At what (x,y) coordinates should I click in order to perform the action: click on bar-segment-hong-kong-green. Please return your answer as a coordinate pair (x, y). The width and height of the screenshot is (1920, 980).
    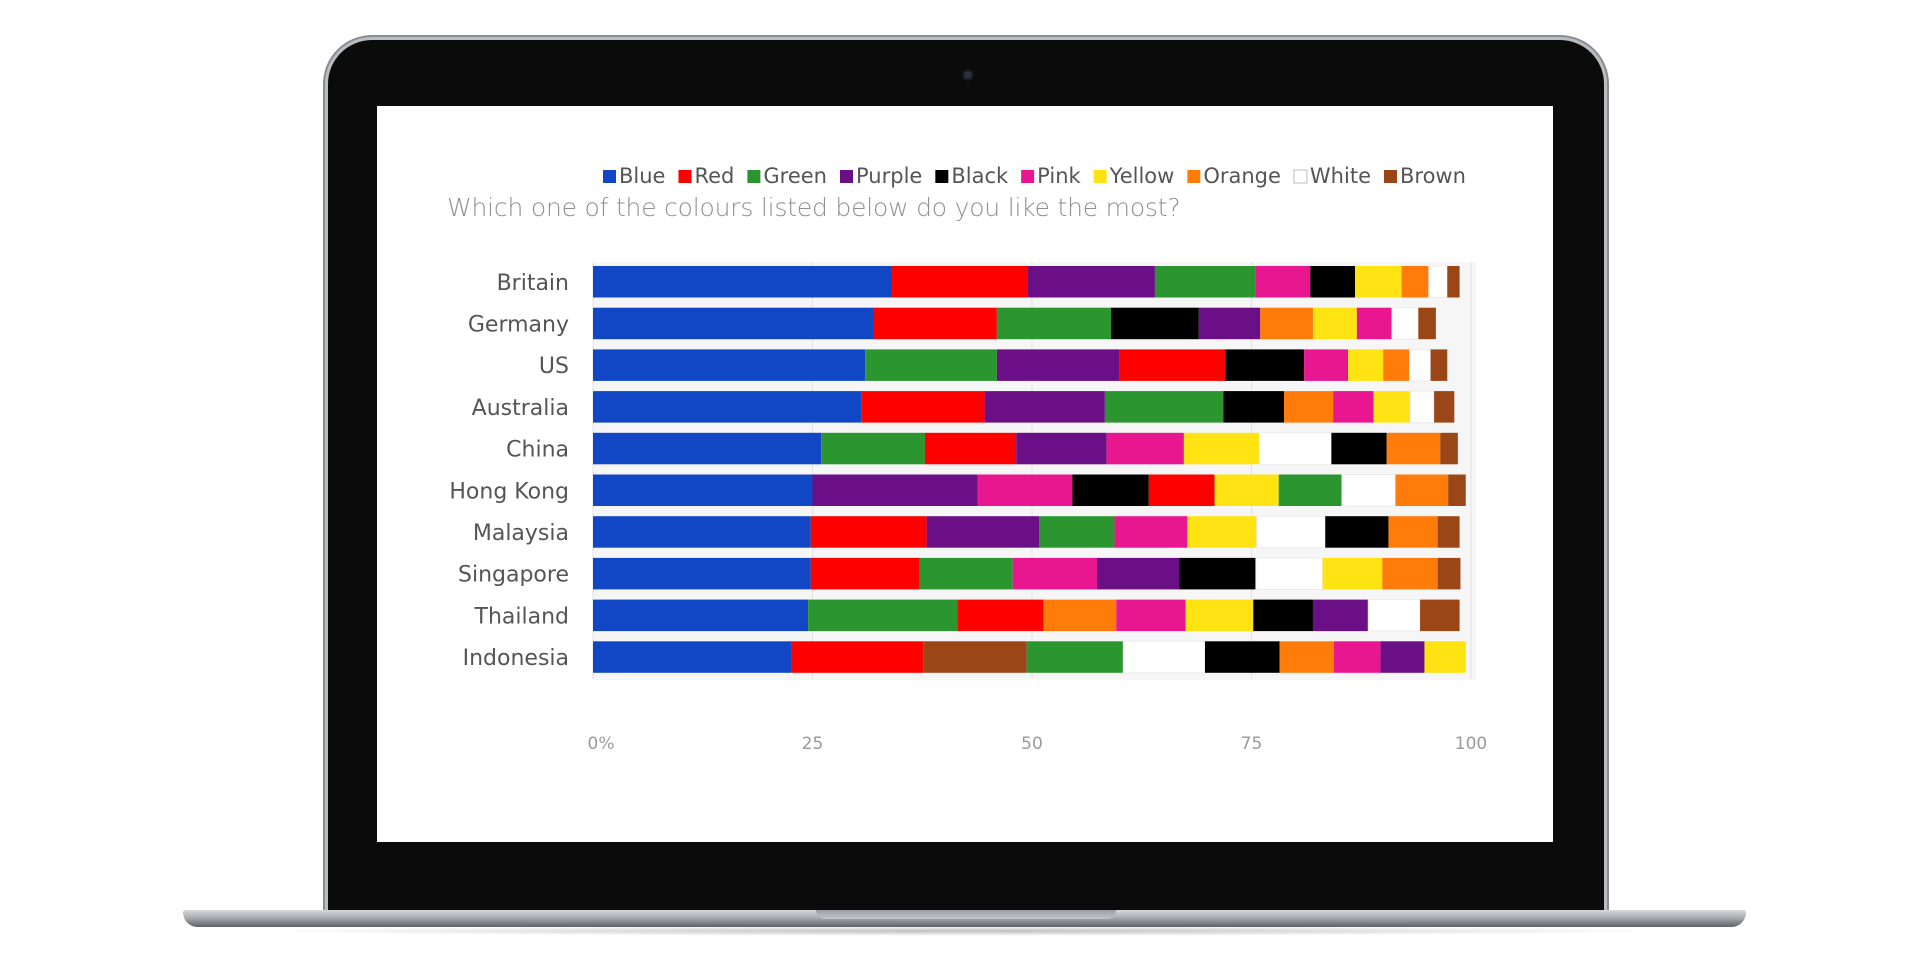
    Looking at the image, I should click on (1310, 490).